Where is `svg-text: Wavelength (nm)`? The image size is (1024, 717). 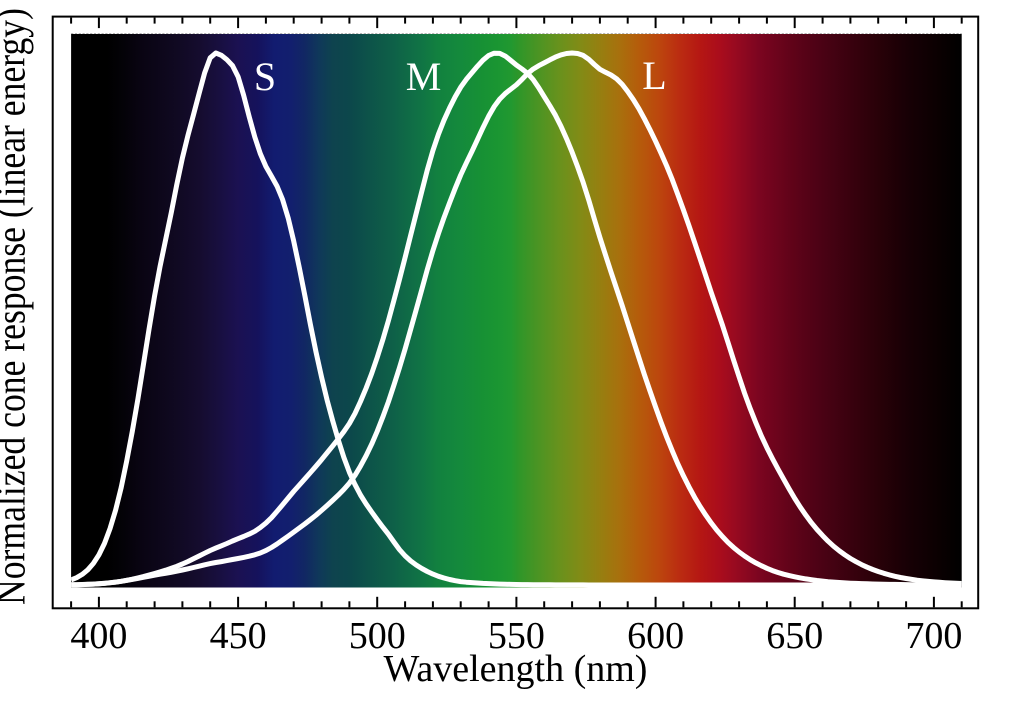
svg-text: Wavelength (nm) is located at coordinates (516, 669).